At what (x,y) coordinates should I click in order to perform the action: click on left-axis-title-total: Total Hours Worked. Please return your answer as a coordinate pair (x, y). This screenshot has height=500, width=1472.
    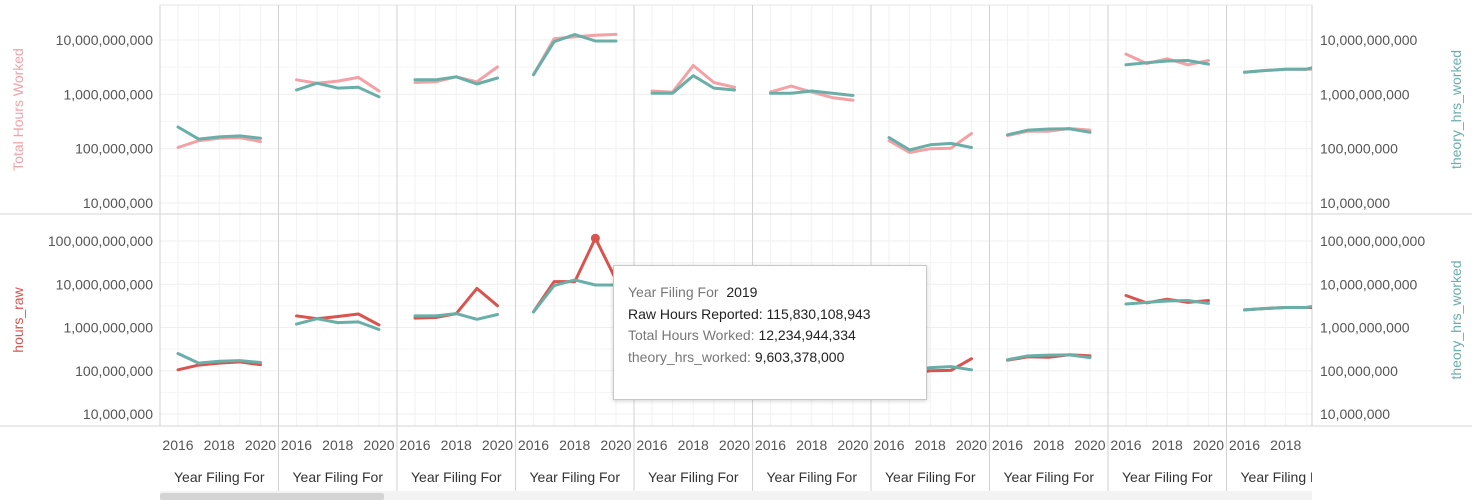
    Looking at the image, I should click on (18, 109).